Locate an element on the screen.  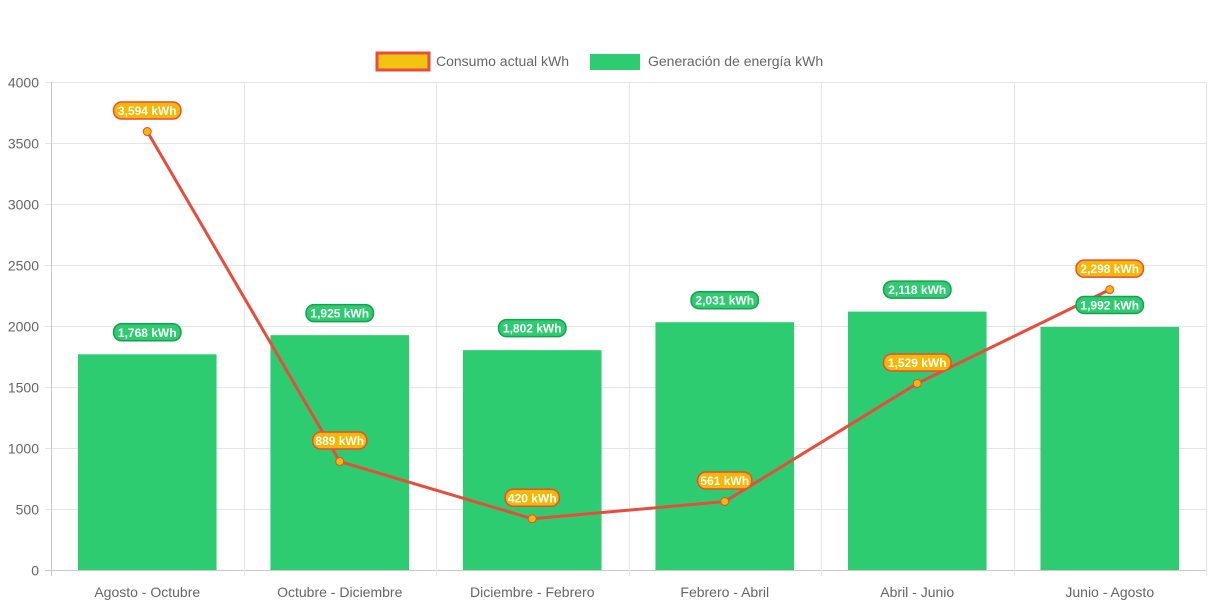
line-data-label: 2,298 kWh is located at coordinates (1110, 268).